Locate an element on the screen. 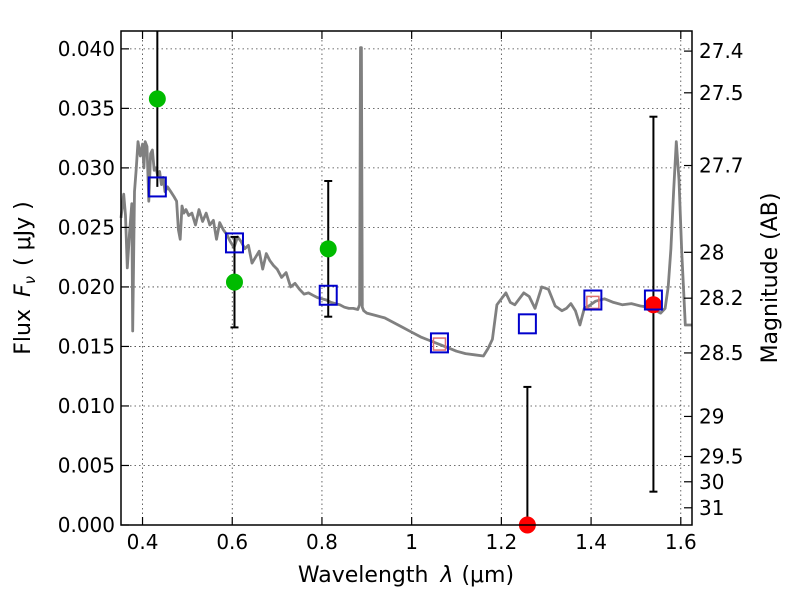 The width and height of the screenshot is (800, 600). y2-tick-label-7: 29.5 is located at coordinates (721, 457).